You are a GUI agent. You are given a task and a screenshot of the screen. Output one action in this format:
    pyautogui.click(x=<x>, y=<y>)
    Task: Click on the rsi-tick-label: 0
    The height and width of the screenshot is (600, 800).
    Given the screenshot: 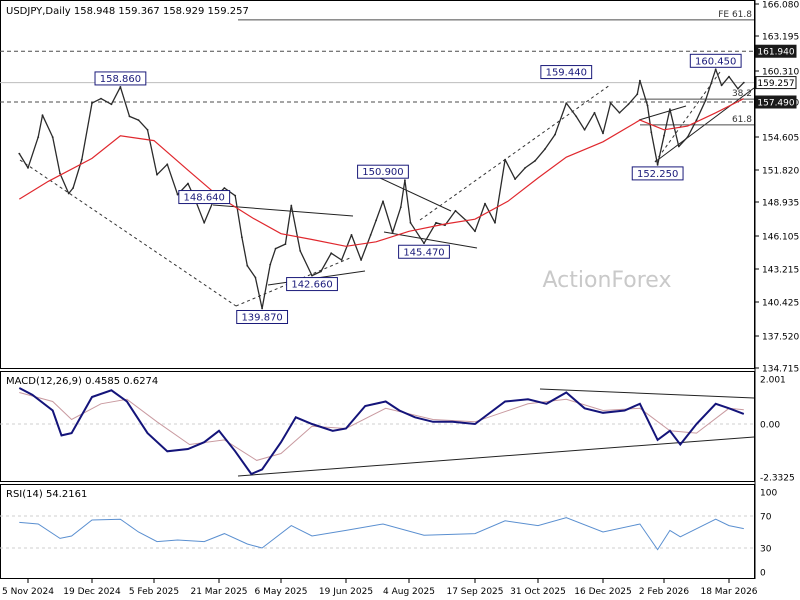 What is the action you would take?
    pyautogui.click(x=763, y=574)
    